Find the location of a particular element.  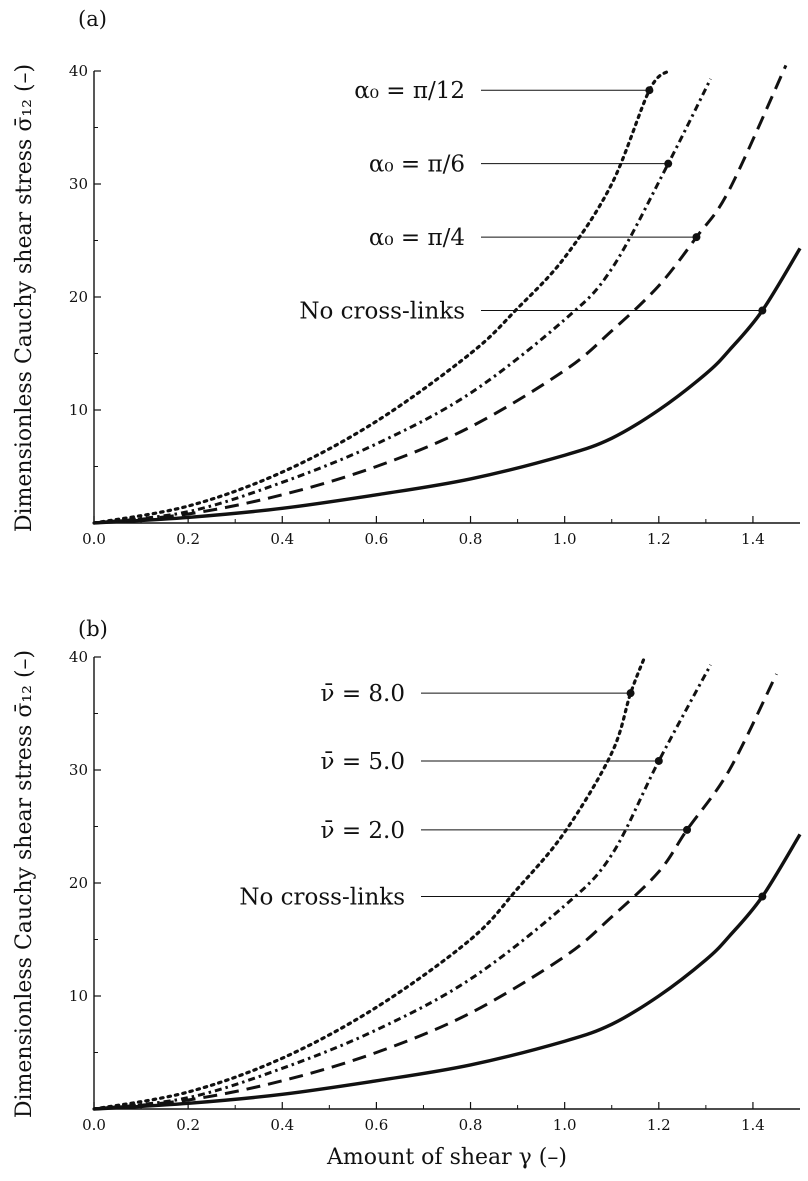

annotation-label: α₀ = π/12 is located at coordinates (409, 91).